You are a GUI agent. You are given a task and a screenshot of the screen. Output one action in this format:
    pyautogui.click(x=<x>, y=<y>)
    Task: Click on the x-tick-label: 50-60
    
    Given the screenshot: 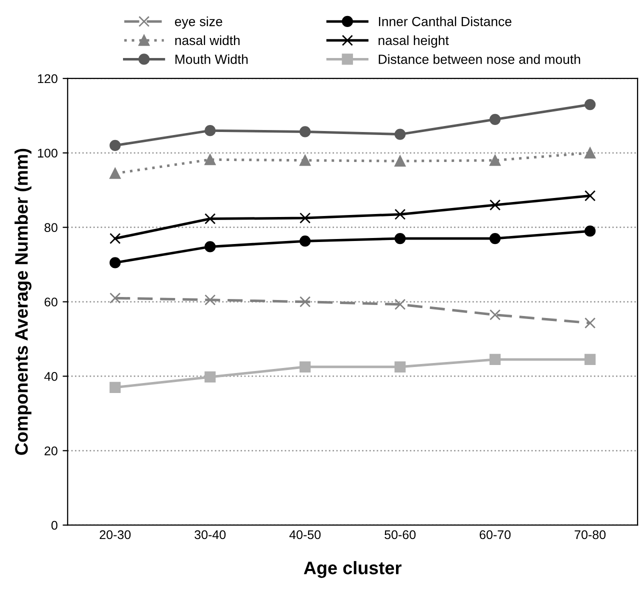 What is the action you would take?
    pyautogui.click(x=400, y=535)
    